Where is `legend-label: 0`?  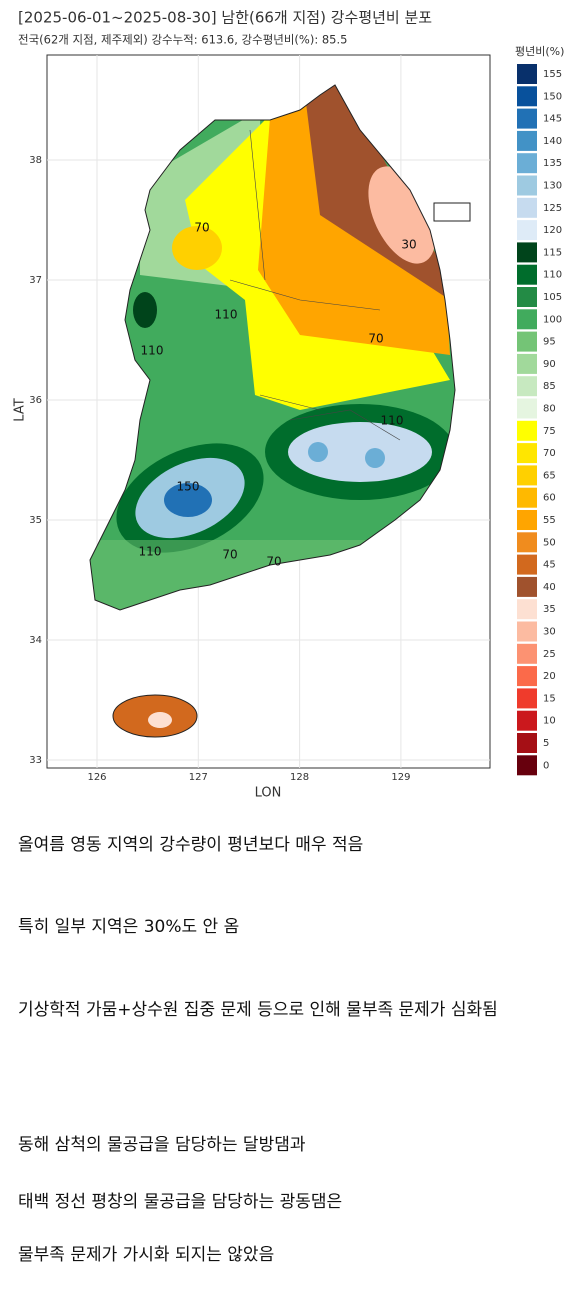
legend-label: 0 is located at coordinates (546, 765).